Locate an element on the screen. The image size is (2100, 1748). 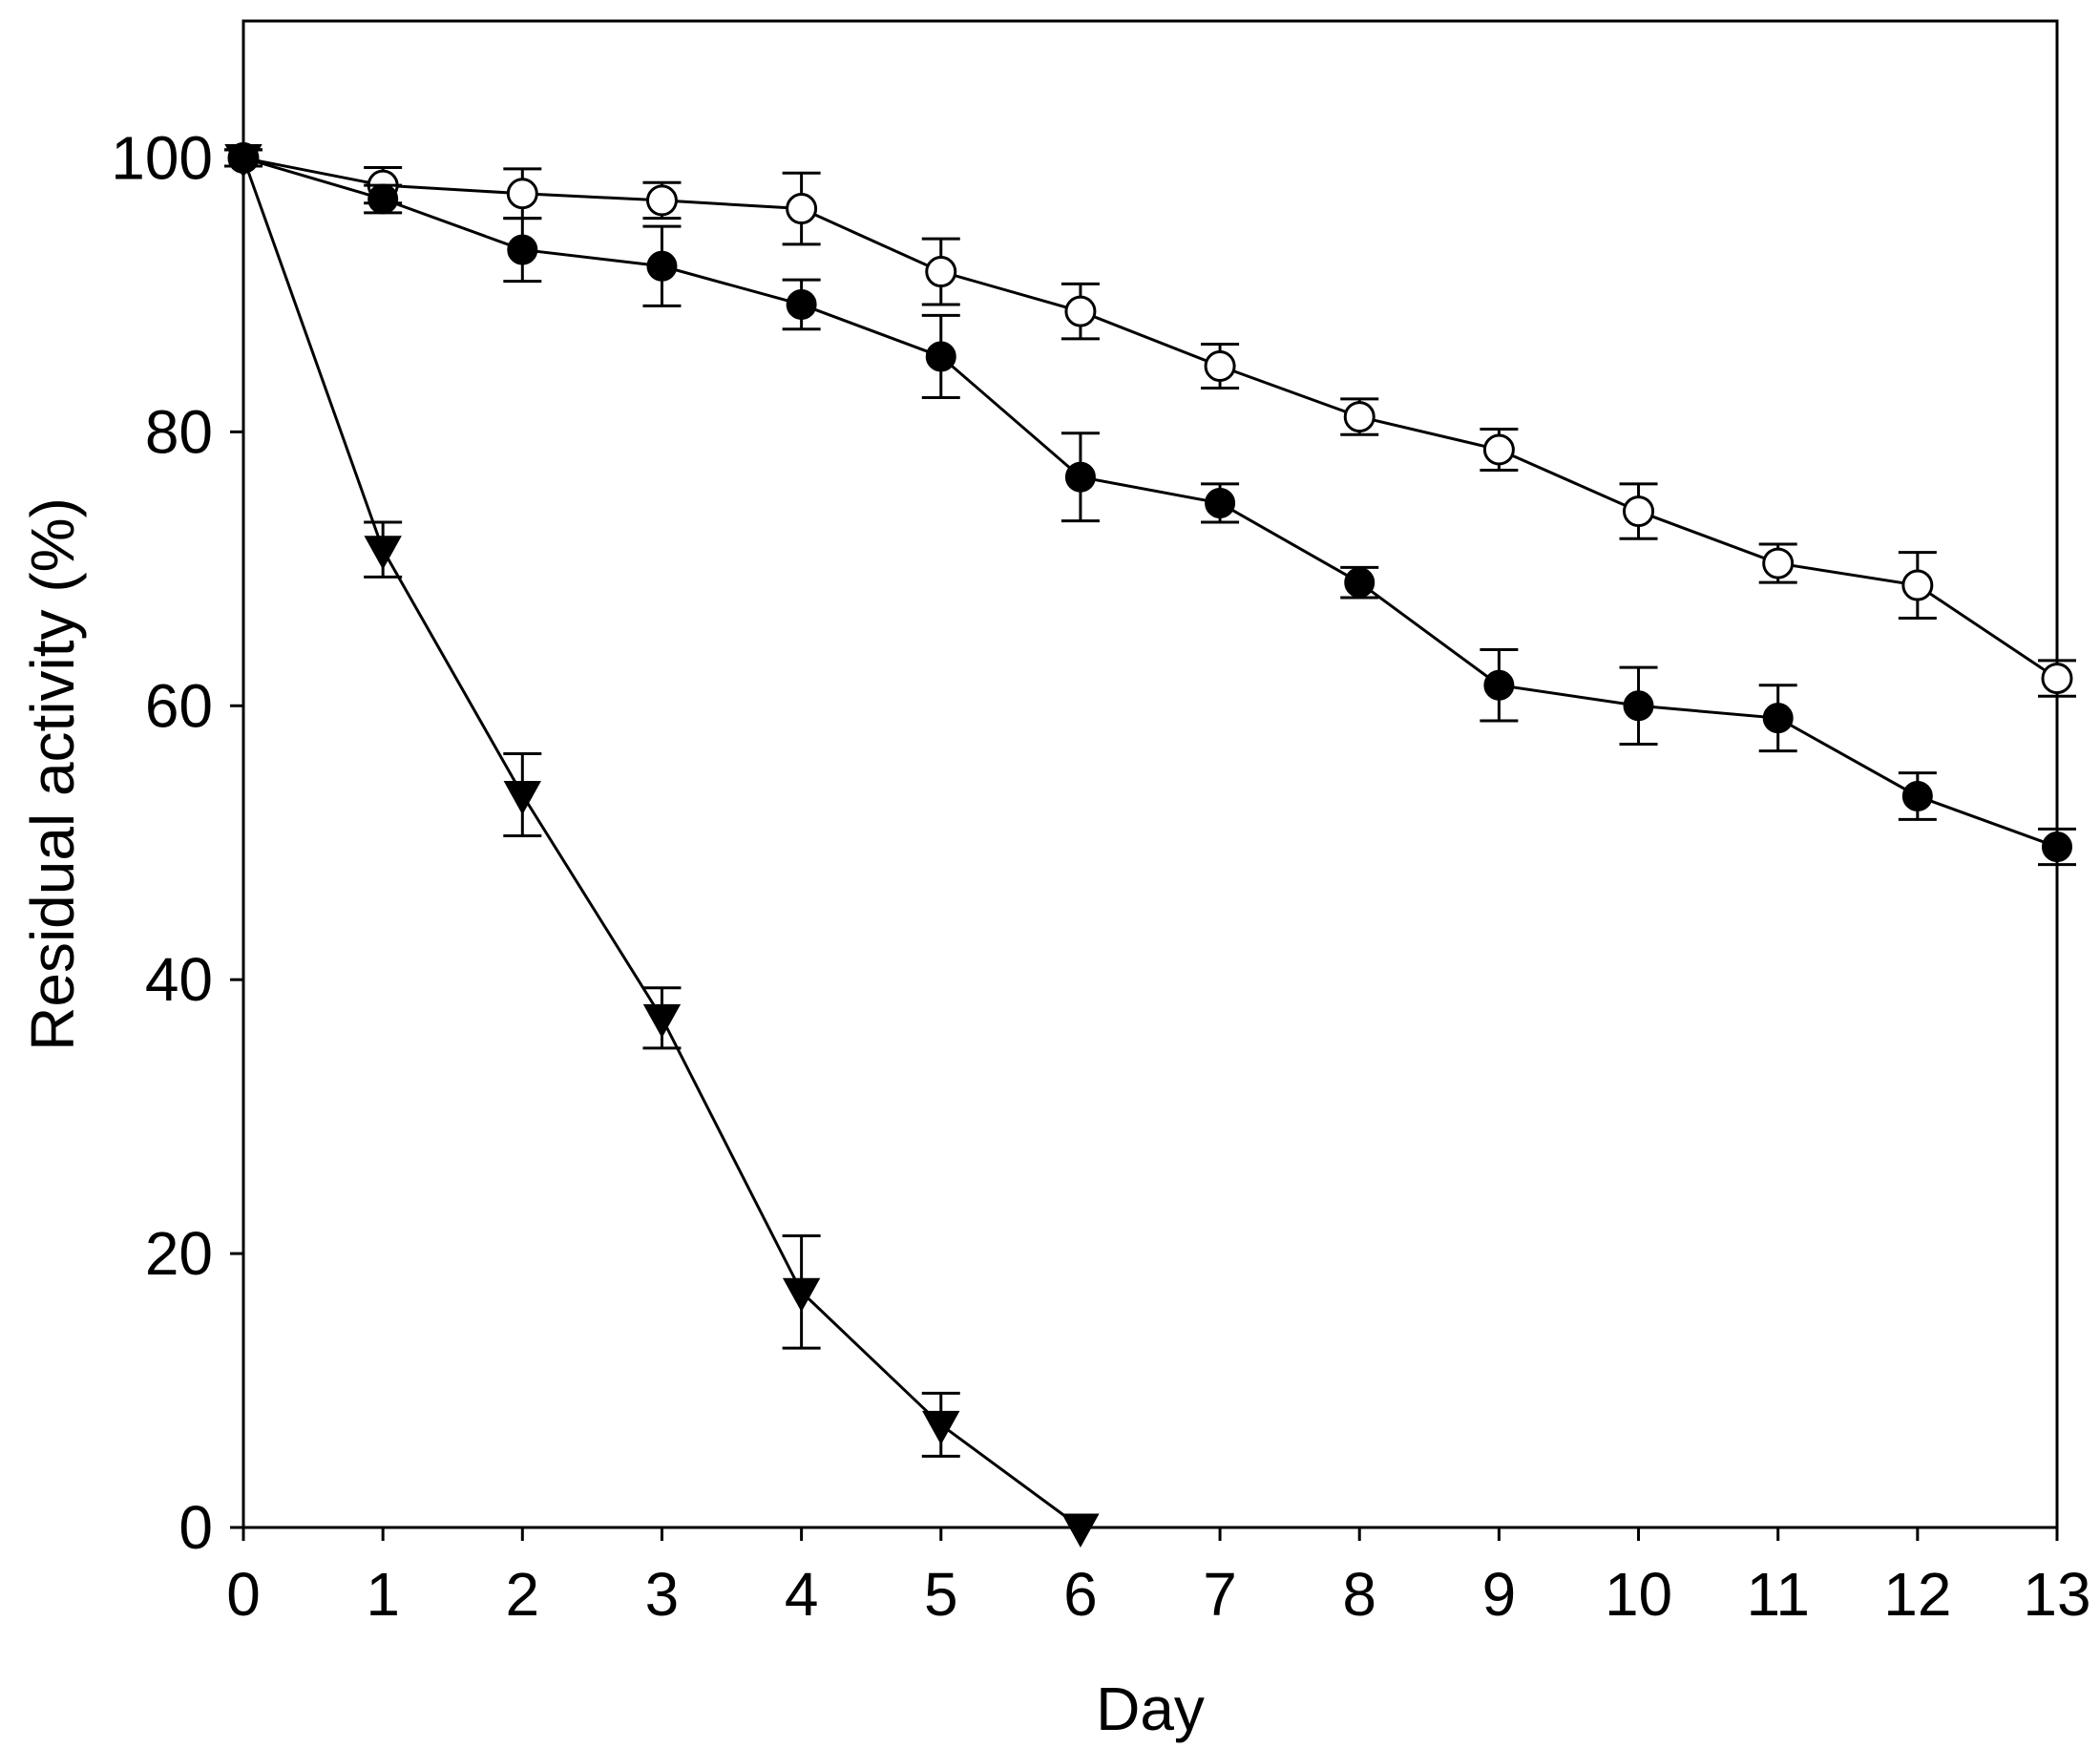
y-tick-label: 60 is located at coordinates (179, 705).